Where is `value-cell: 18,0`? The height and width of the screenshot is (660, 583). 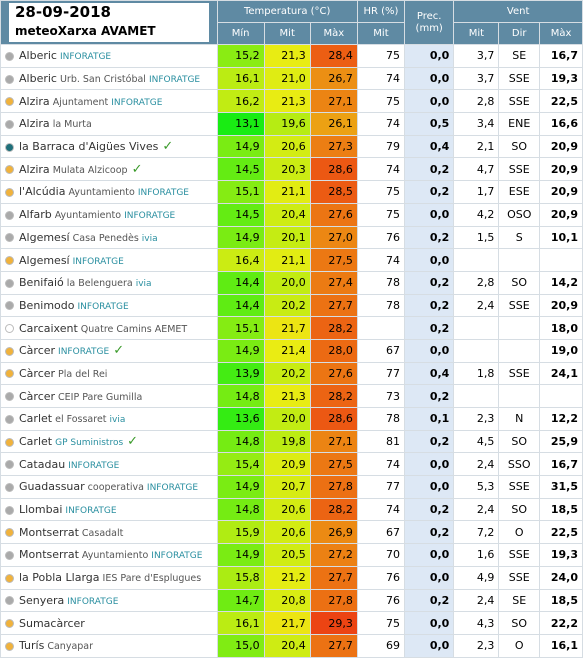
value-cell: 18,0 is located at coordinates (561, 328).